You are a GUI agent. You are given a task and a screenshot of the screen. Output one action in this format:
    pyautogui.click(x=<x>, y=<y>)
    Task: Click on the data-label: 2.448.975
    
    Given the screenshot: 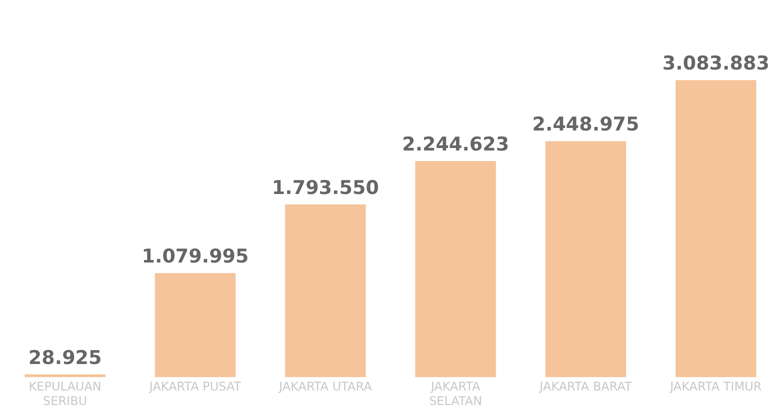 What is the action you would take?
    pyautogui.click(x=586, y=125)
    